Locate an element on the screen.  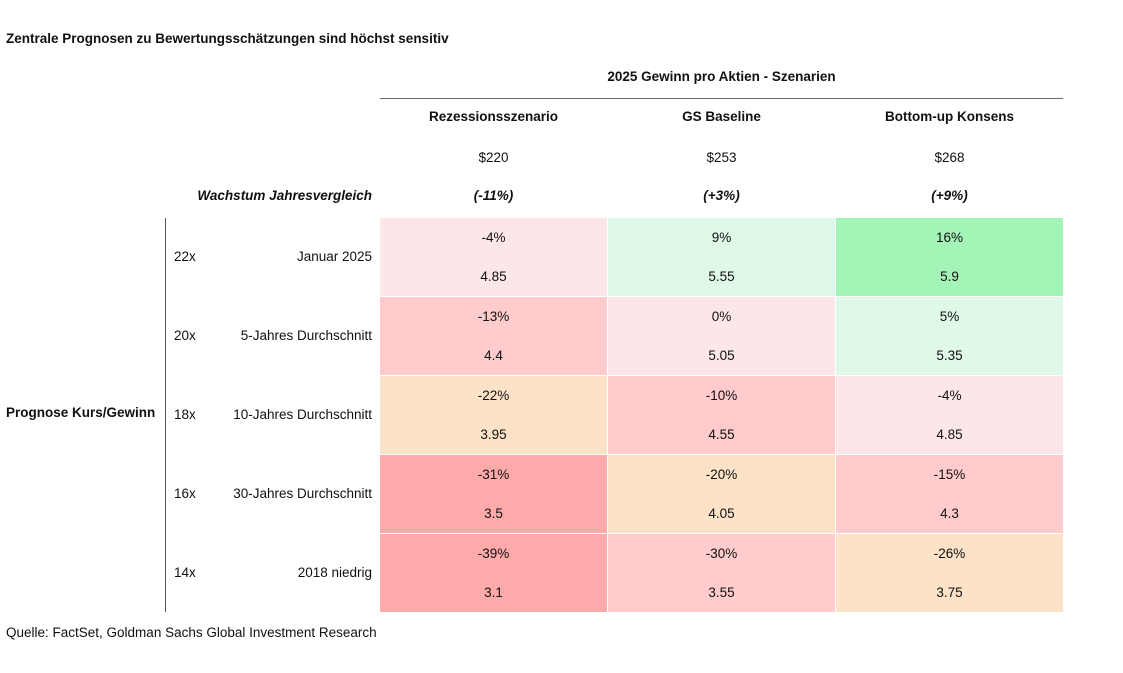
cell-percent-change: 9% is located at coordinates (721, 237).